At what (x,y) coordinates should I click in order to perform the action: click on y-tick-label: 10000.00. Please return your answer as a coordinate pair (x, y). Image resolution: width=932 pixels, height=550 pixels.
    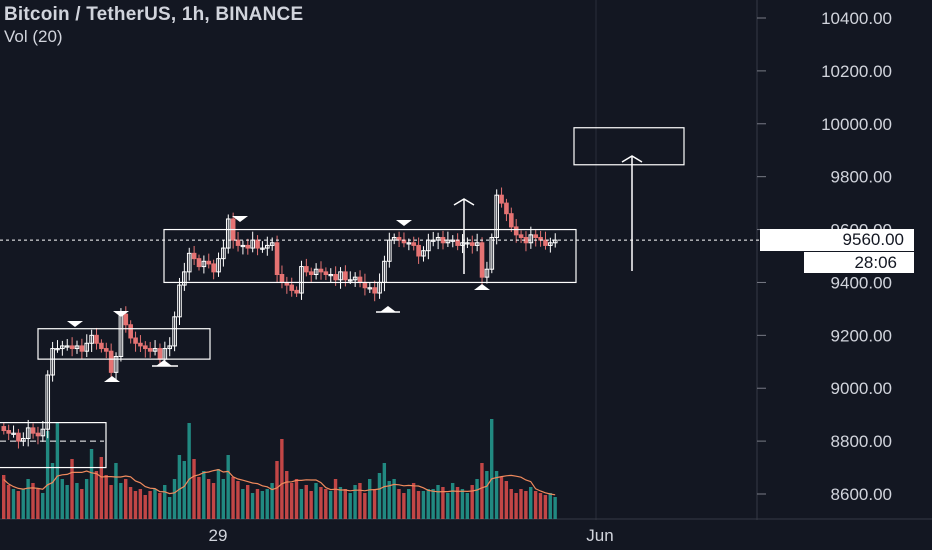
    Looking at the image, I should click on (856, 124).